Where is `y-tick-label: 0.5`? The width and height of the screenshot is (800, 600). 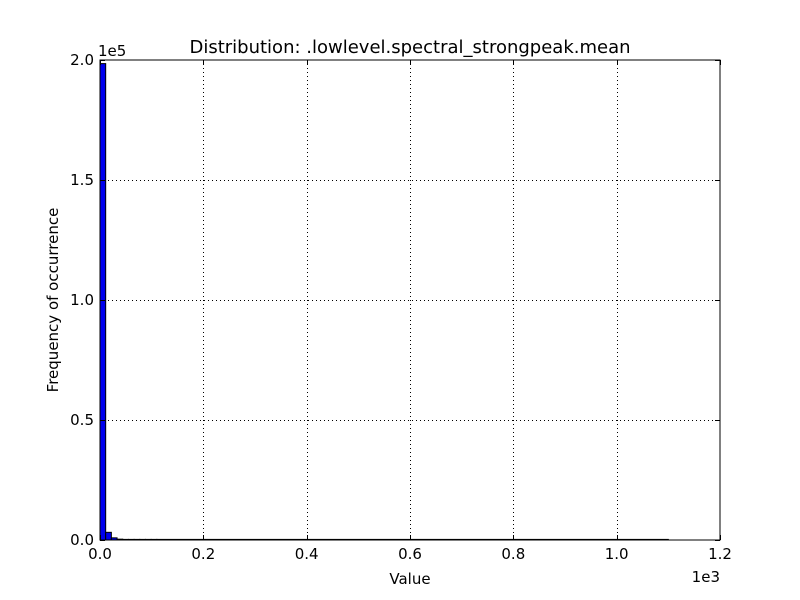
y-tick-label: 0.5 is located at coordinates (82, 420).